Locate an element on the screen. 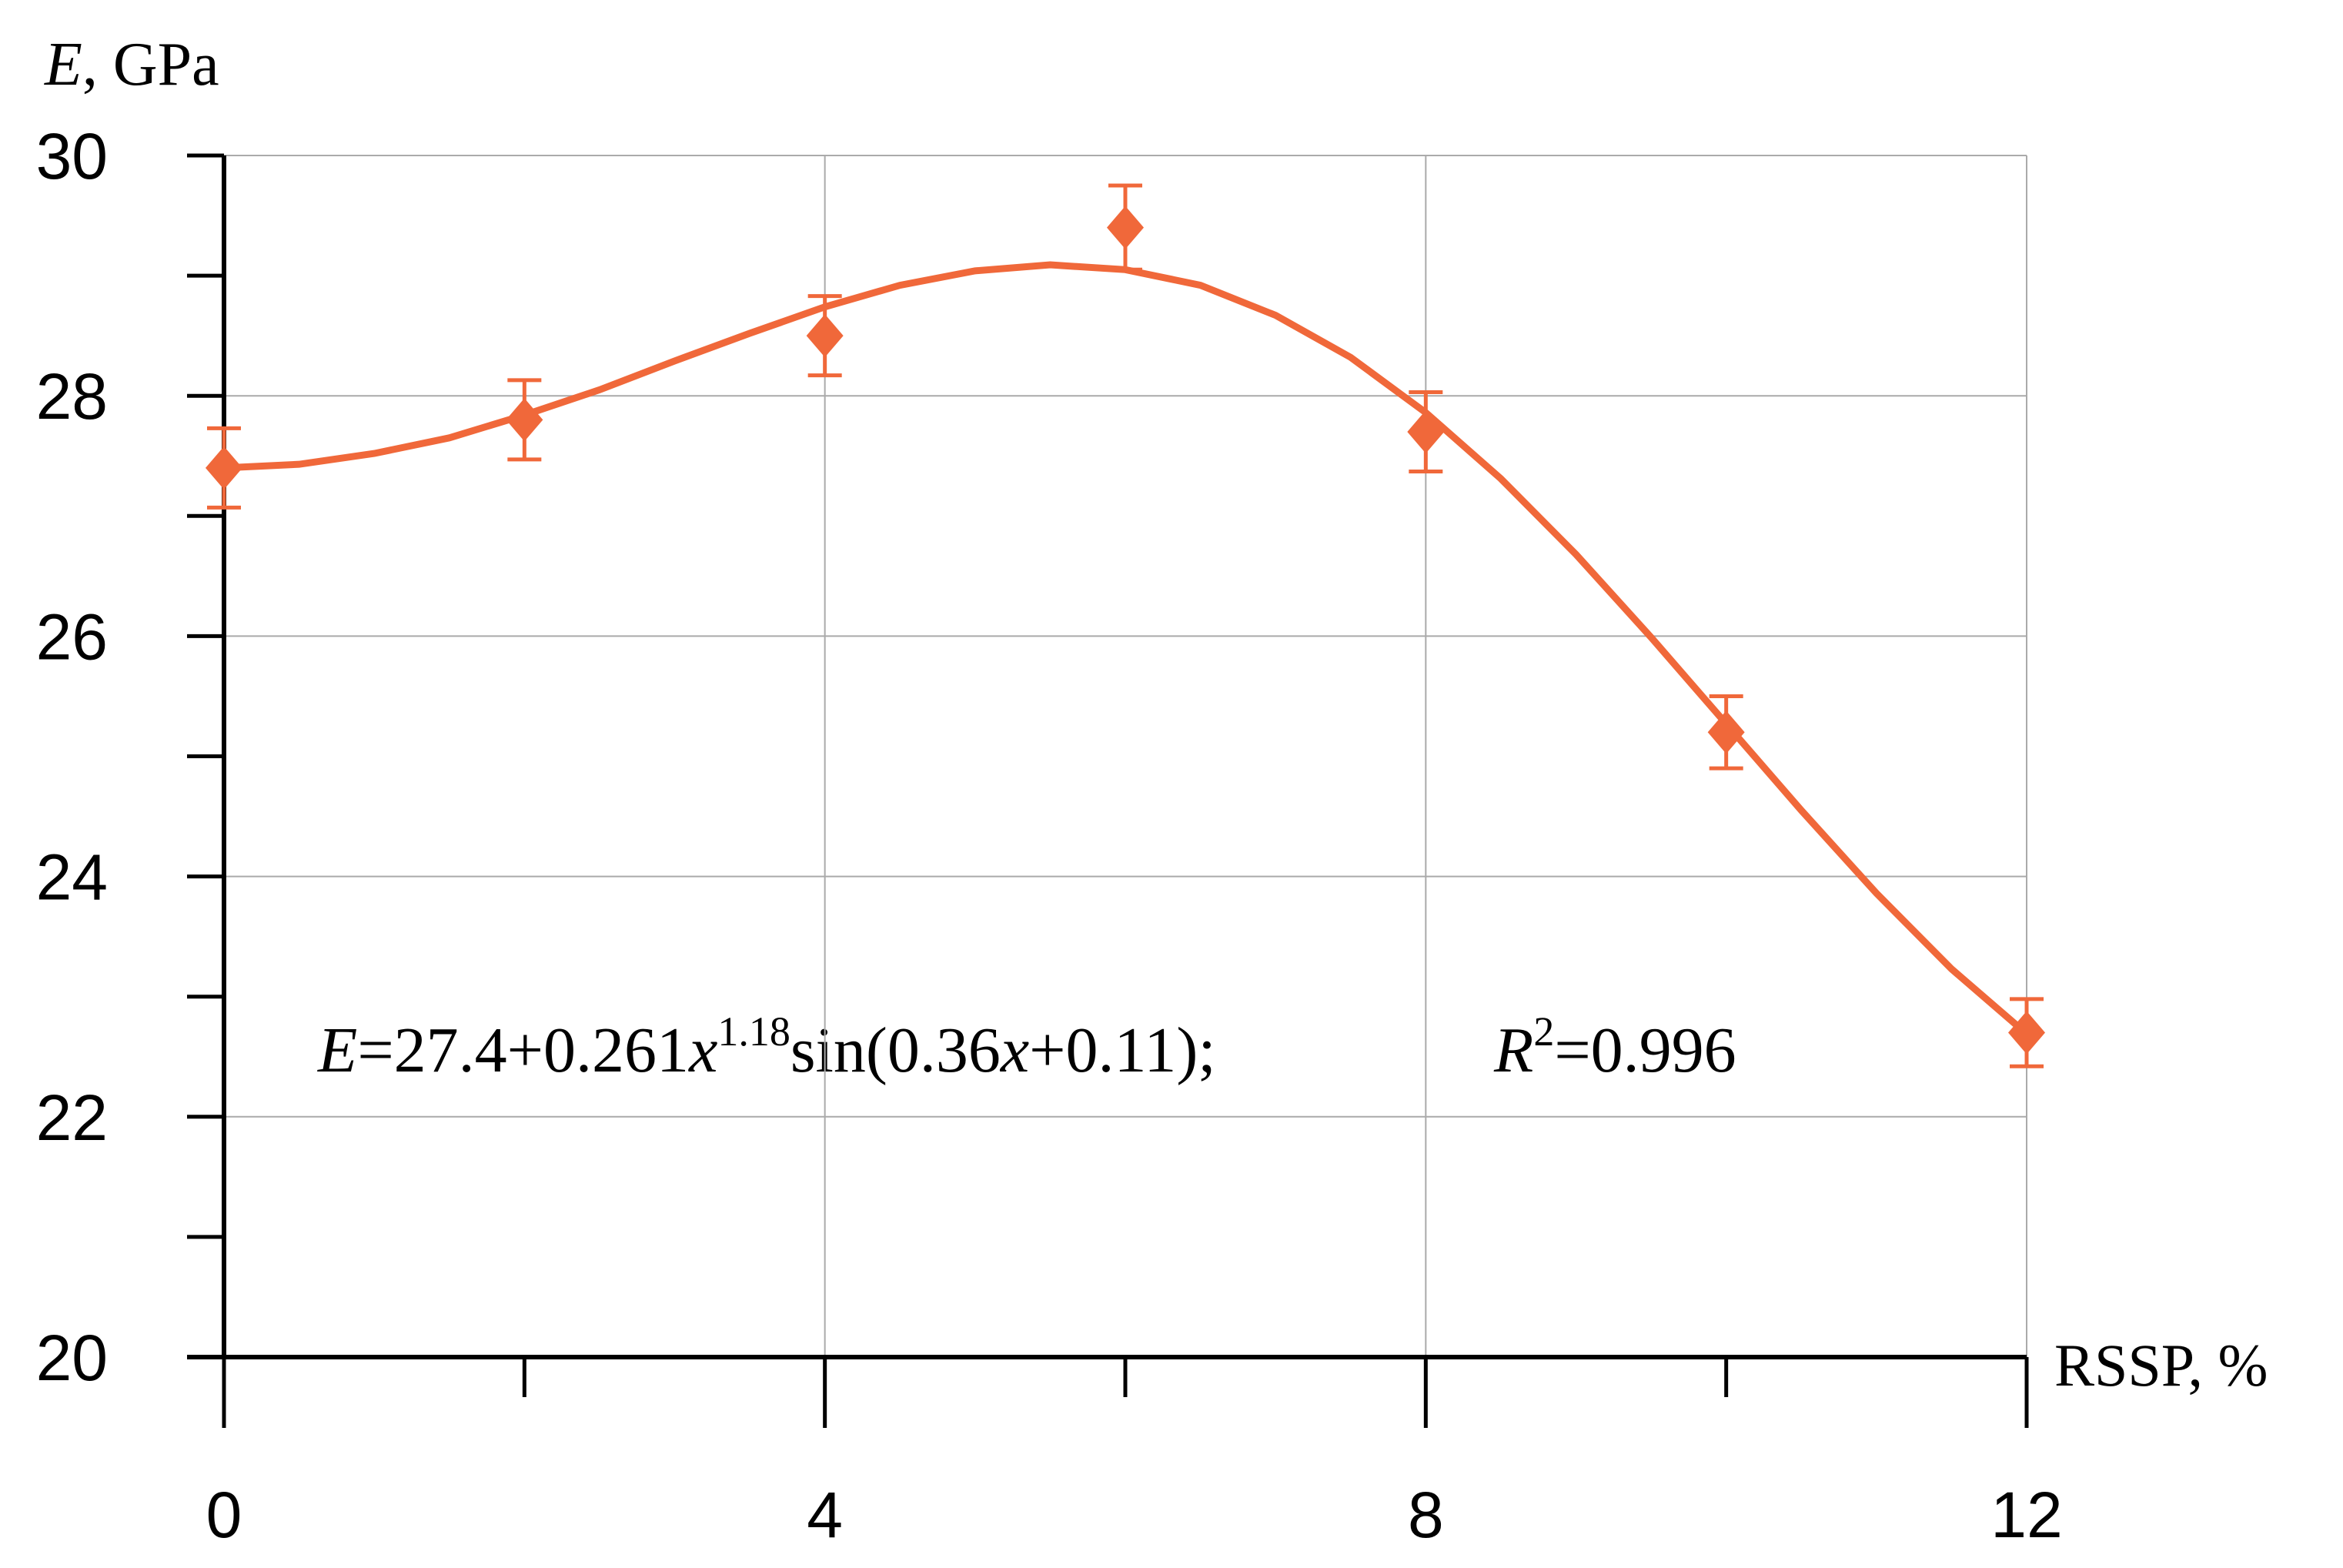  y-tick-label: 20 is located at coordinates (72, 1358).